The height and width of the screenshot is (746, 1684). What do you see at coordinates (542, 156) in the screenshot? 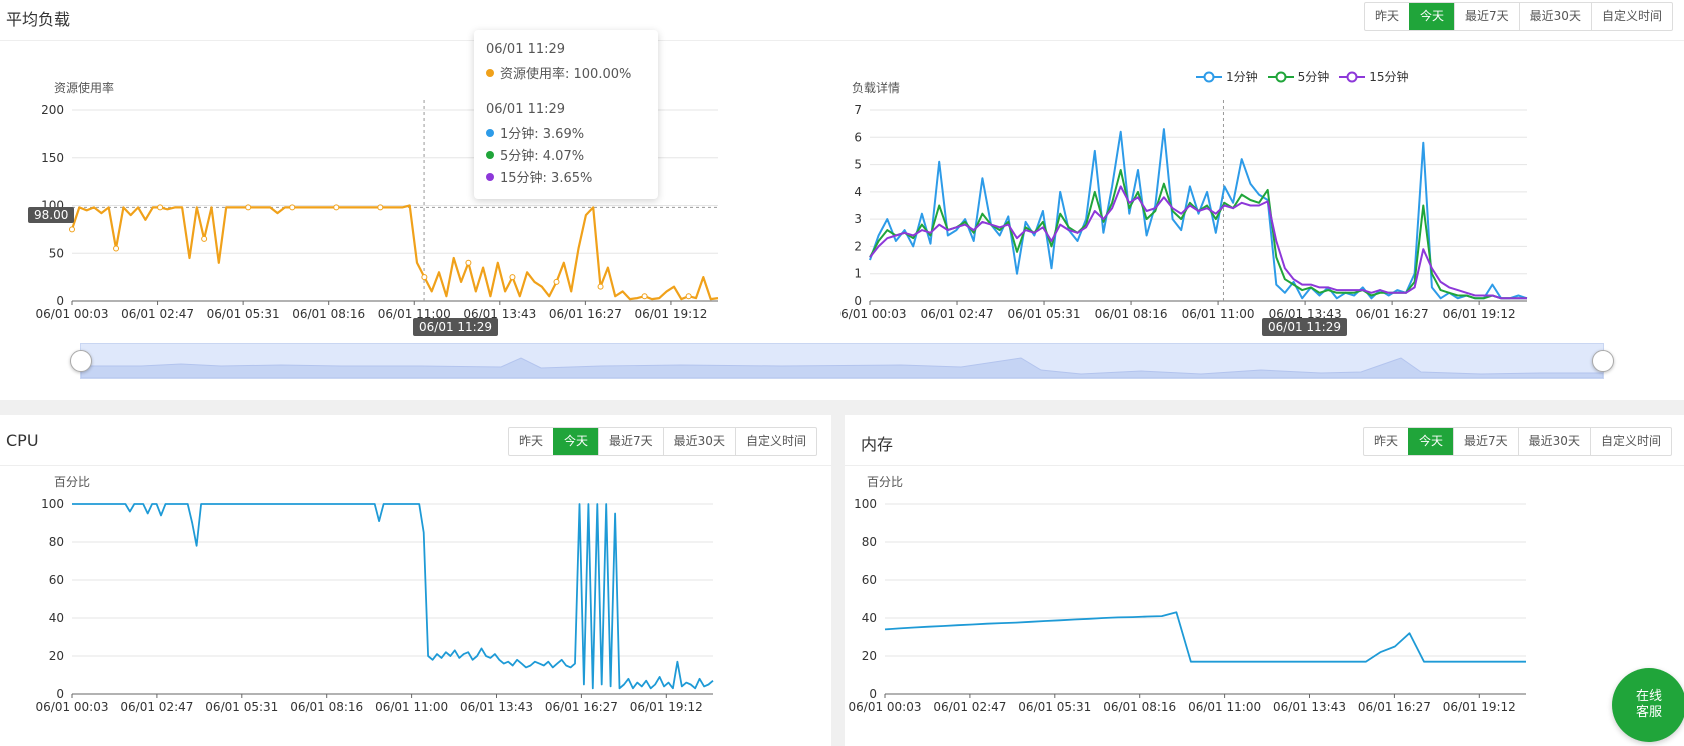
I see `tooltip-5min: 5分钟: 4.07%` at bounding box center [542, 156].